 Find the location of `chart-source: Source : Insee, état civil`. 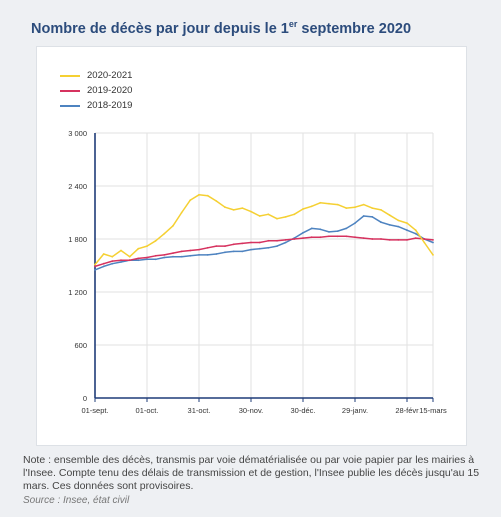

chart-source: Source : Insee, état civil is located at coordinates (76, 500).